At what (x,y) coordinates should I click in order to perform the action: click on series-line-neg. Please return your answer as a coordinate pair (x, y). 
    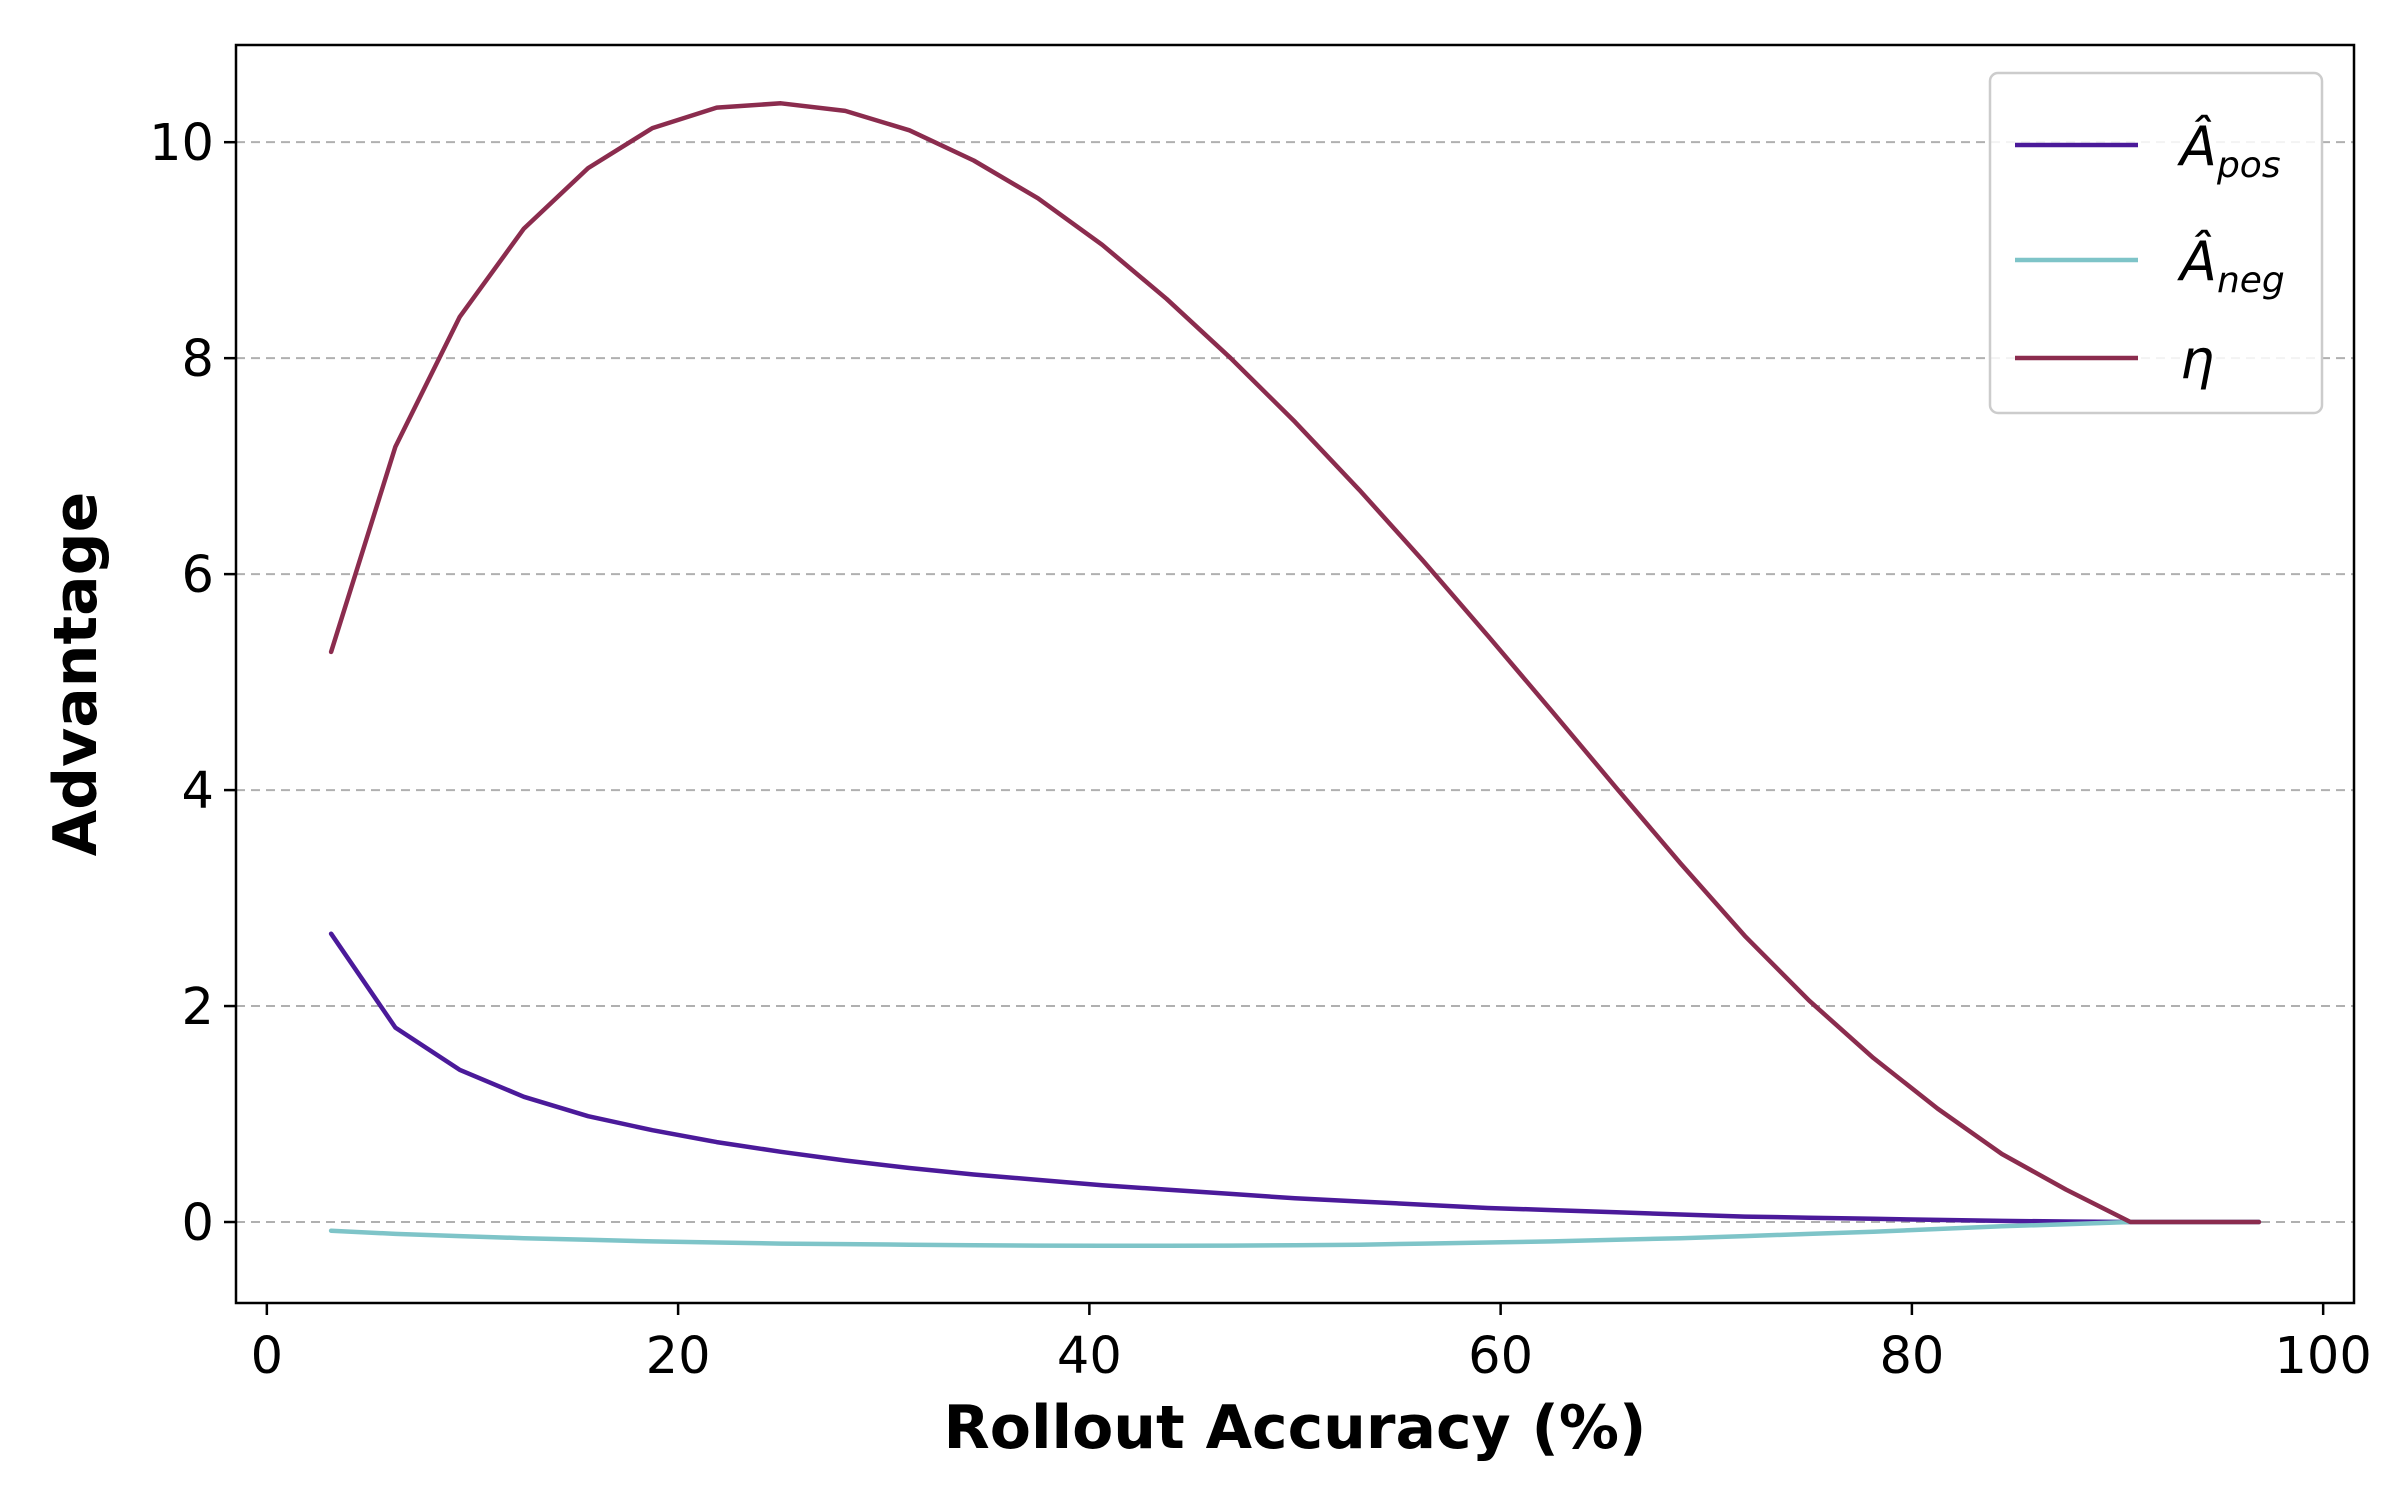
    Looking at the image, I should click on (1295, 1234).